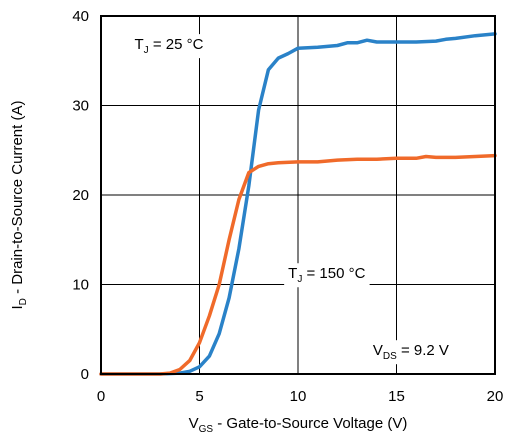  Describe the element at coordinates (80, 285) in the screenshot. I see `y-tick-label-1: 10` at that location.